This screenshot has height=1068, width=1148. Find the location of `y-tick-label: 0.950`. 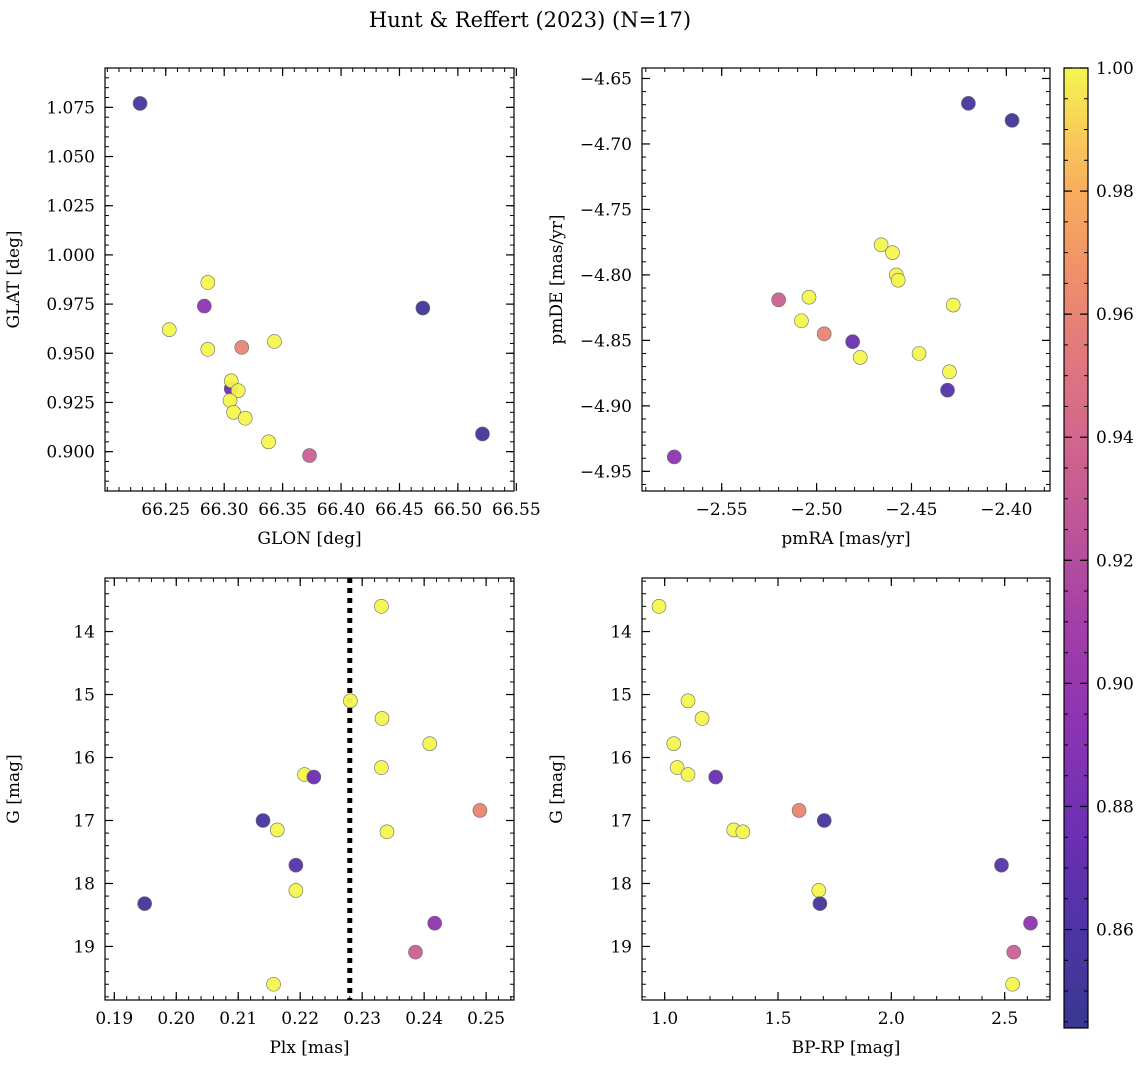

y-tick-label: 0.950 is located at coordinates (70, 354).